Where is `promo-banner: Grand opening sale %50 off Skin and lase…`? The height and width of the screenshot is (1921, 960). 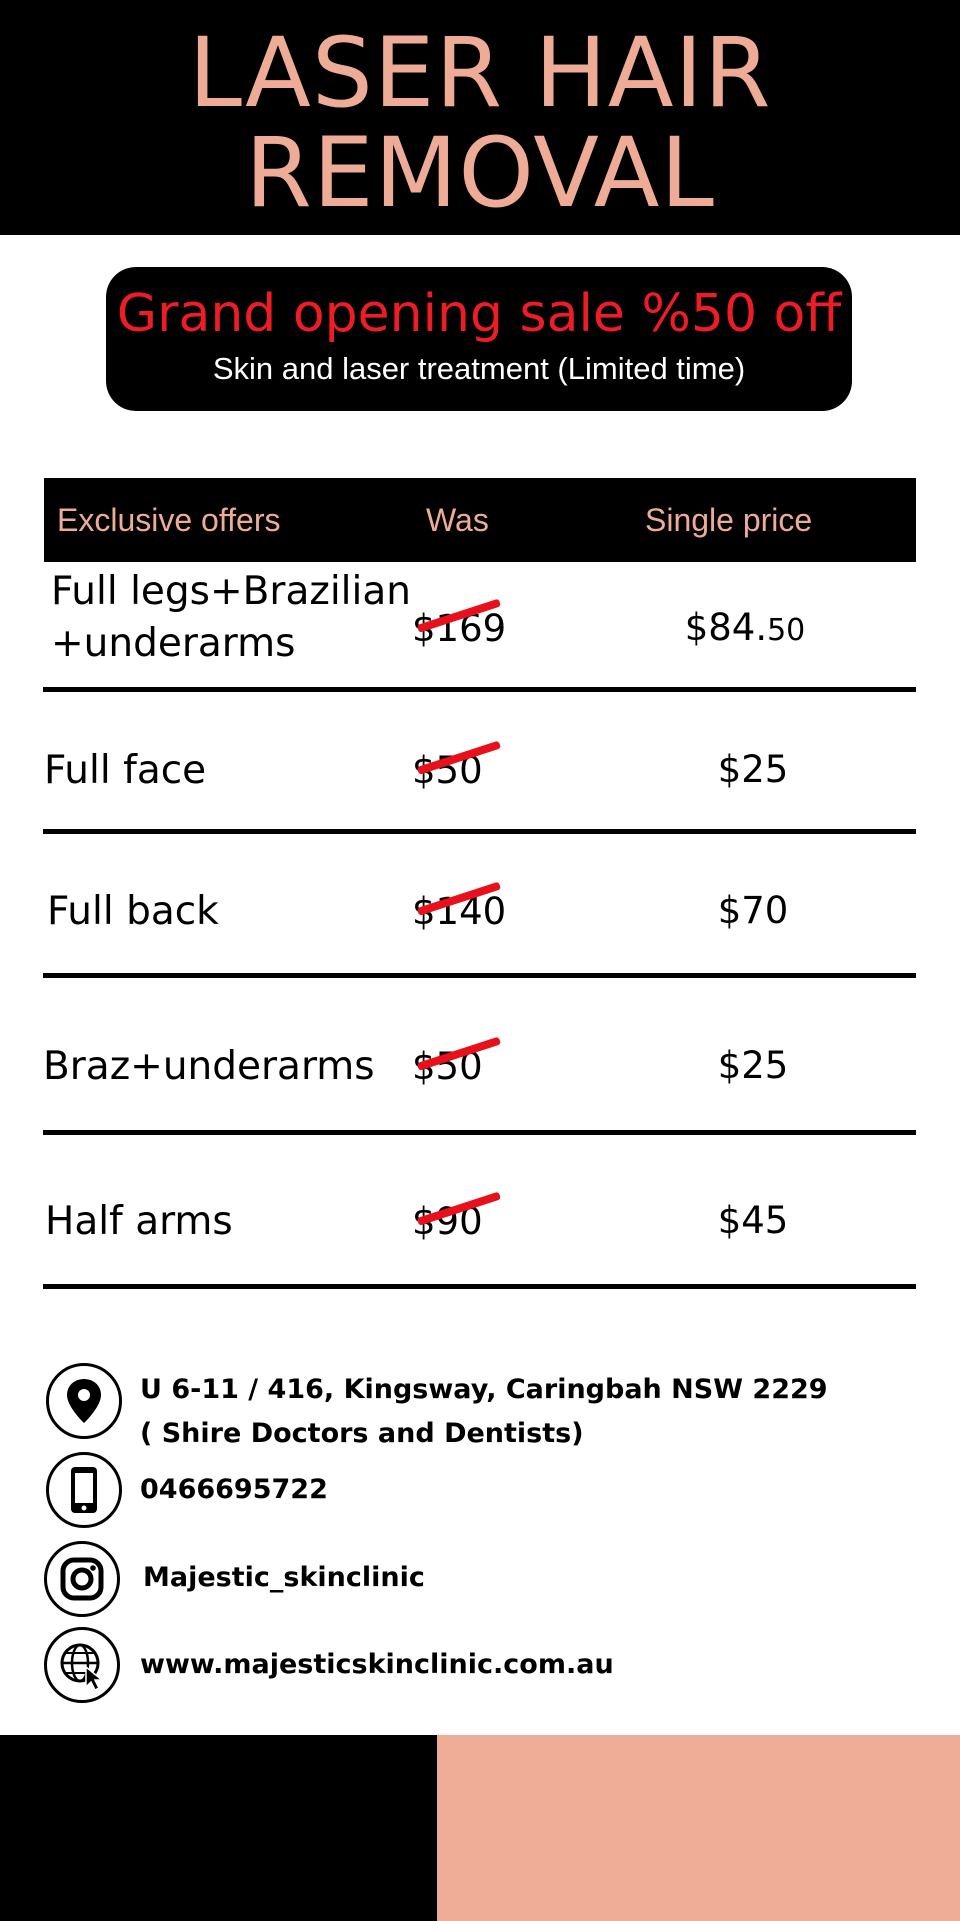 promo-banner: Grand opening sale %50 off Skin and lase… is located at coordinates (479, 339).